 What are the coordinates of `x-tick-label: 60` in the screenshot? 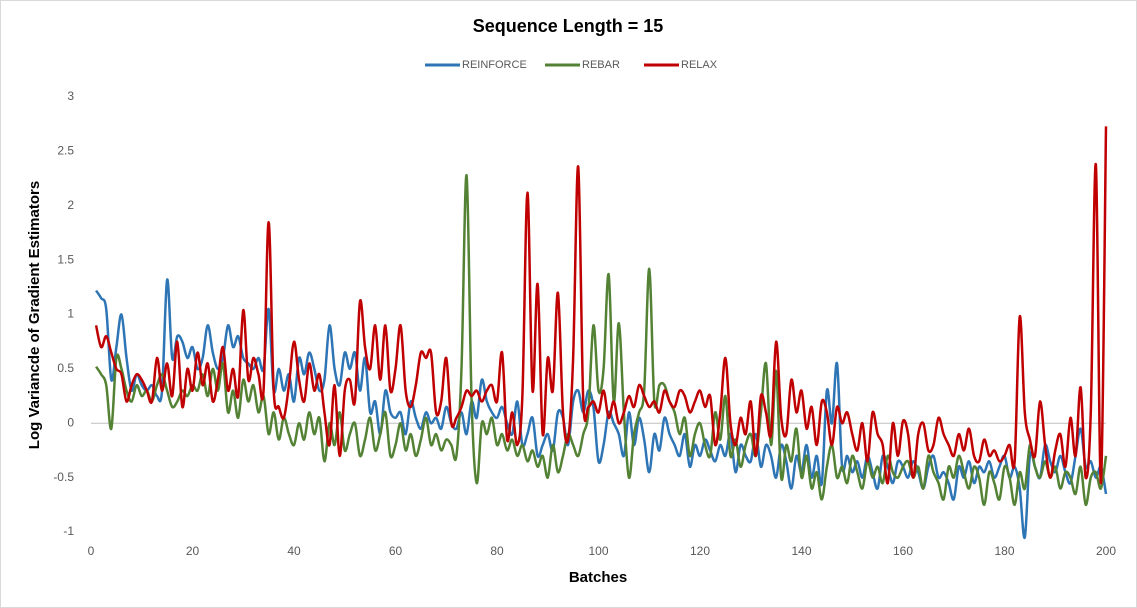 It's located at (396, 551).